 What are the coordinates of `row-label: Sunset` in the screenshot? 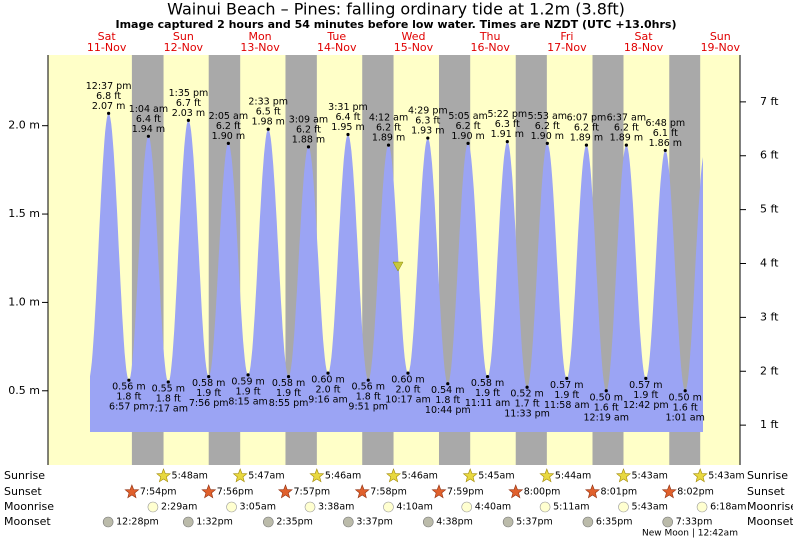 It's located at (23, 491).